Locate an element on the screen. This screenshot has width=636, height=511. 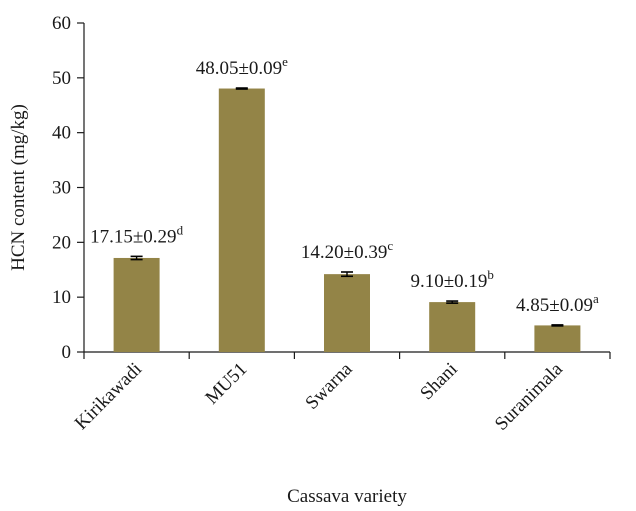
y-tick-label: 50 is located at coordinates (61, 78).